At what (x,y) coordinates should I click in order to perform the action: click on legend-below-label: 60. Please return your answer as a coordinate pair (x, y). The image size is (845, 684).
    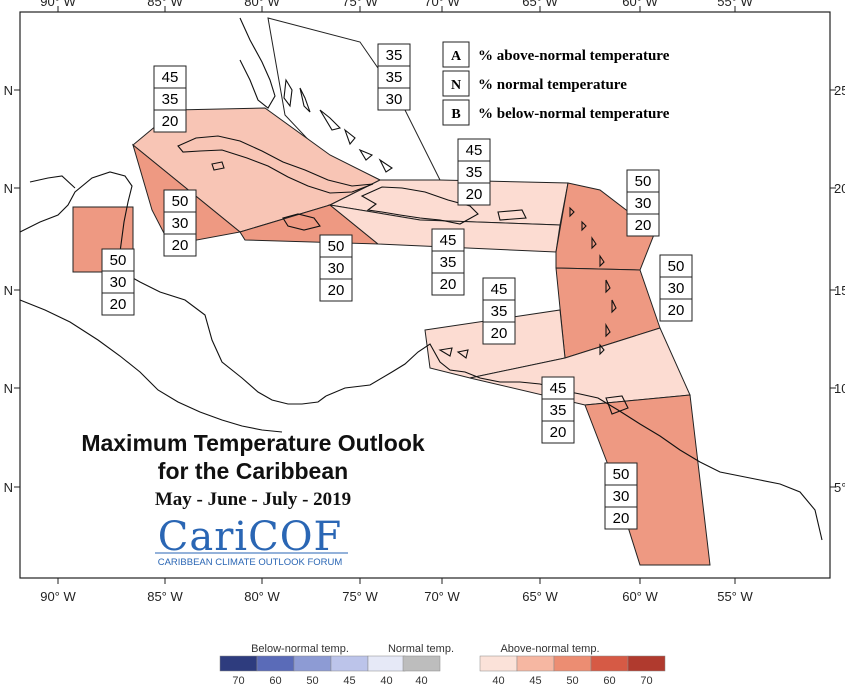
    Looking at the image, I should click on (275, 679).